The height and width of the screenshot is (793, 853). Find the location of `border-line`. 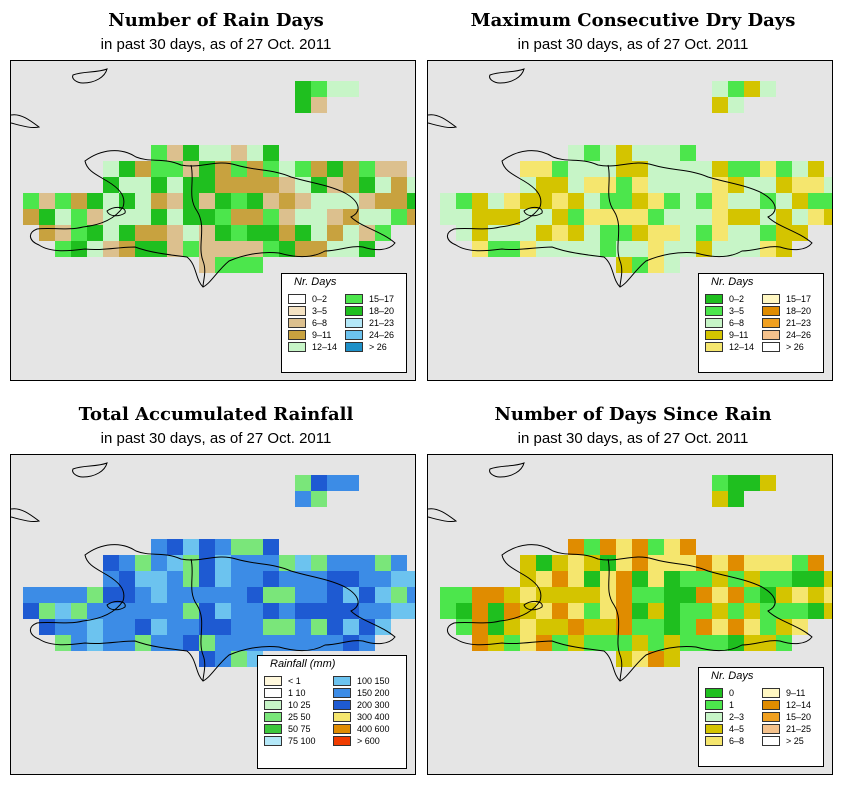

border-line is located at coordinates (198, 226).